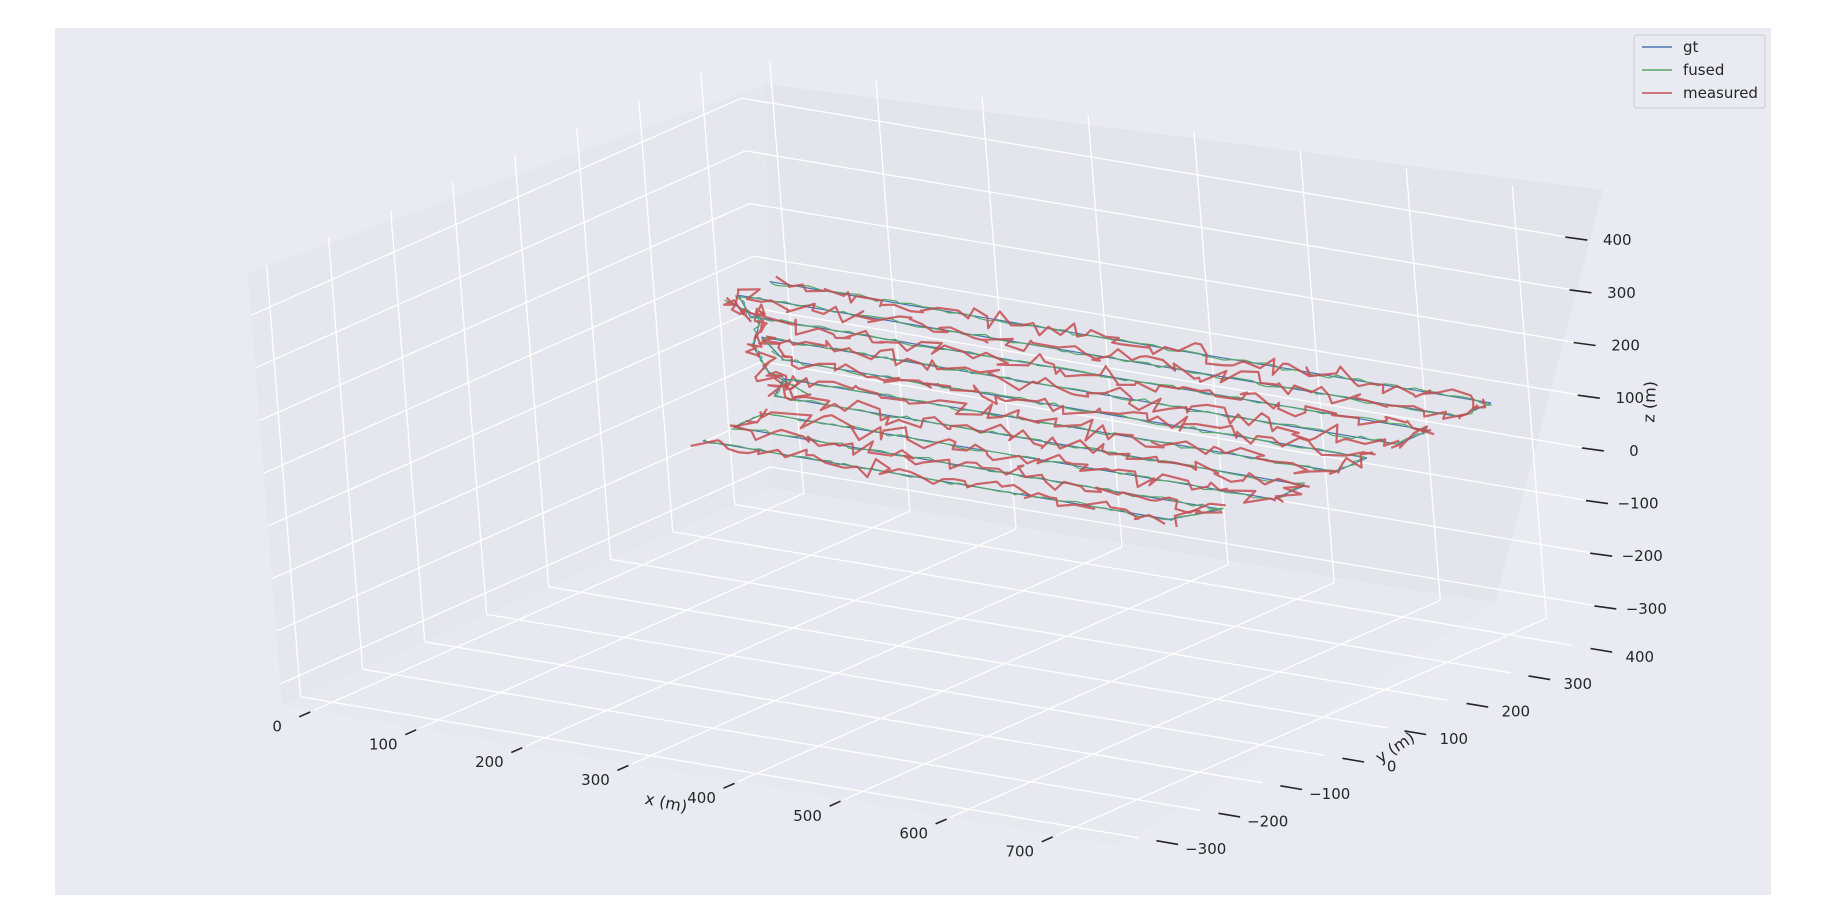  Describe the element at coordinates (277, 727) in the screenshot. I see `x-tick-label-0: 0` at that location.